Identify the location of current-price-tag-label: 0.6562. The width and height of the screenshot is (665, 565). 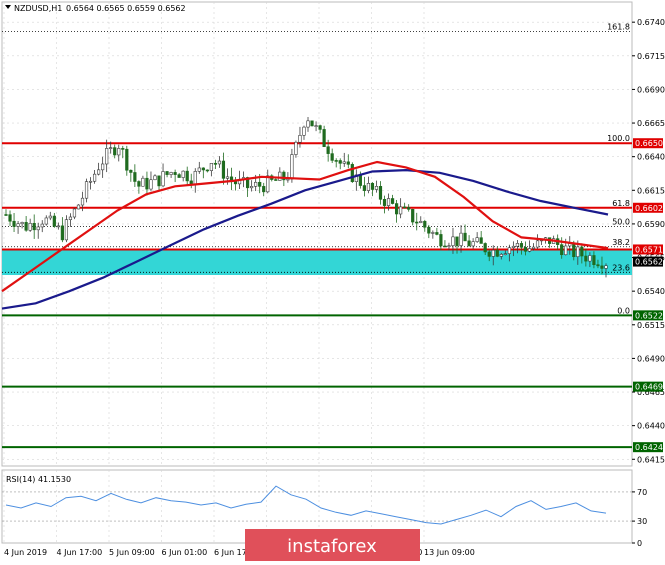
(649, 262).